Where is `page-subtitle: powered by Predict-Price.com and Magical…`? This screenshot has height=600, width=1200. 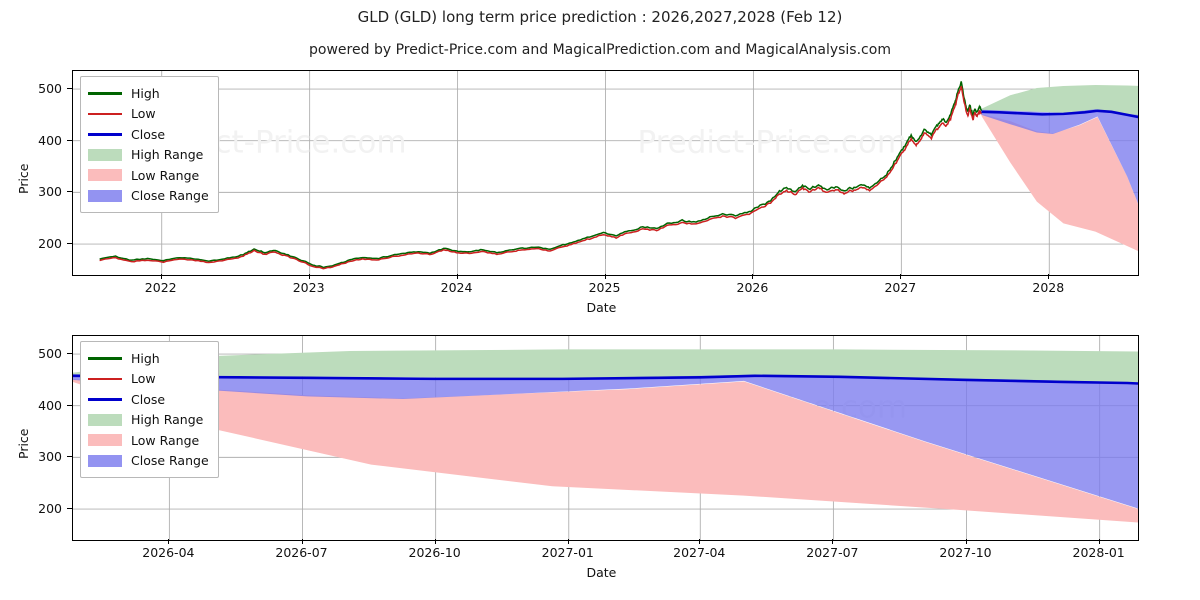
page-subtitle: powered by Predict-Price.com and Magical… is located at coordinates (600, 50).